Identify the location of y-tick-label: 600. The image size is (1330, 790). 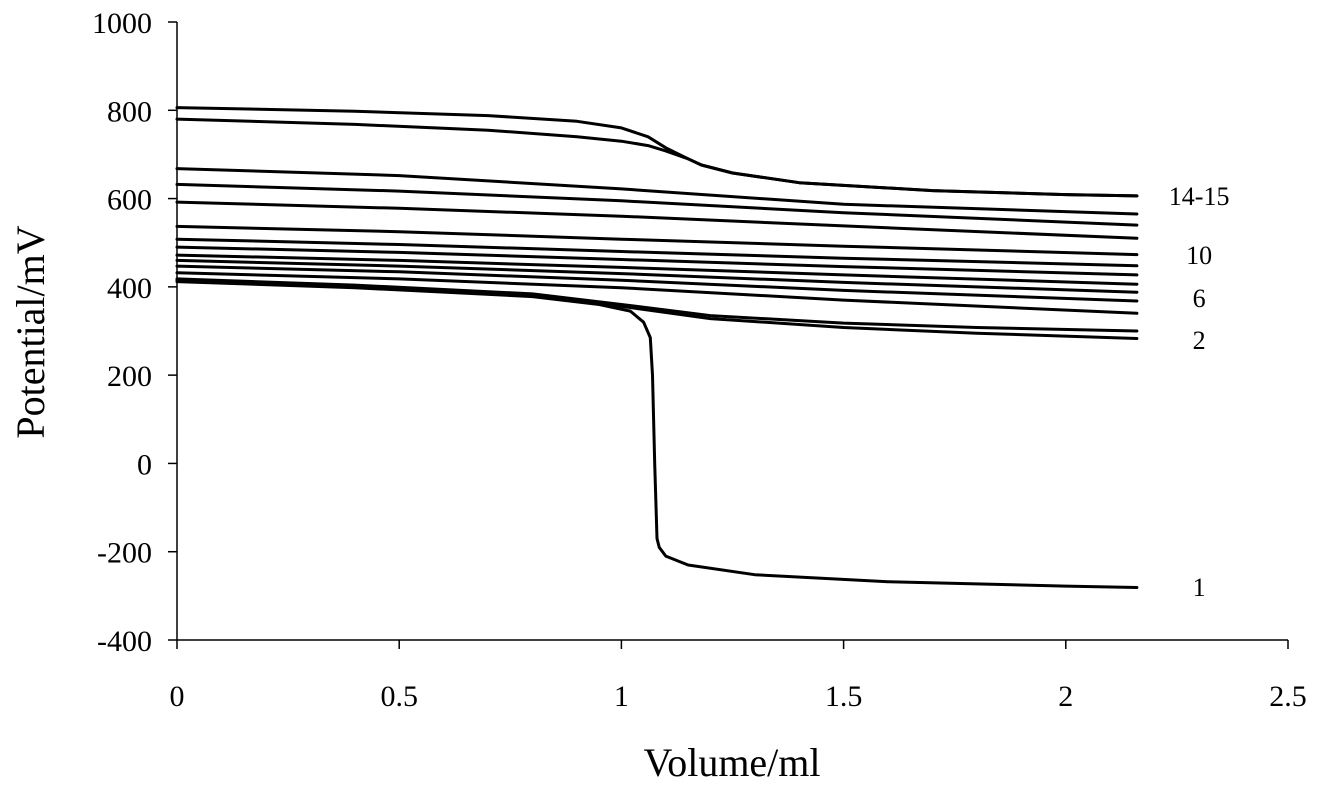
(129, 200).